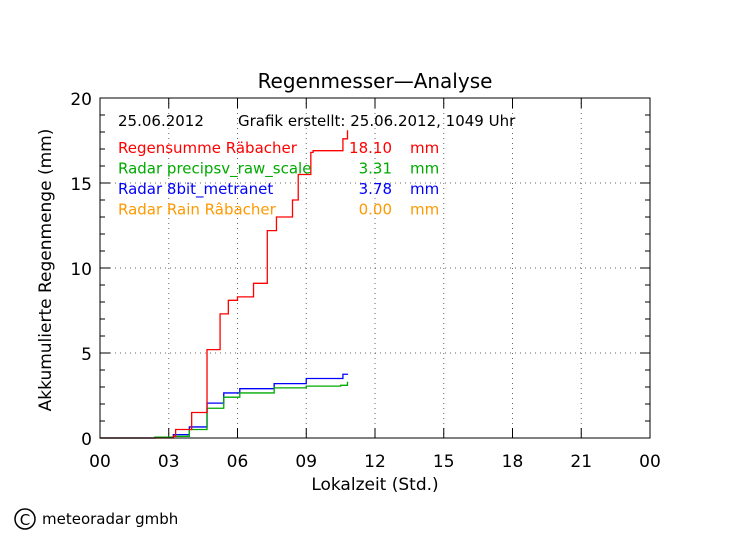 The image size is (749, 543). What do you see at coordinates (306, 462) in the screenshot?
I see `x-tick-label: 09` at bounding box center [306, 462].